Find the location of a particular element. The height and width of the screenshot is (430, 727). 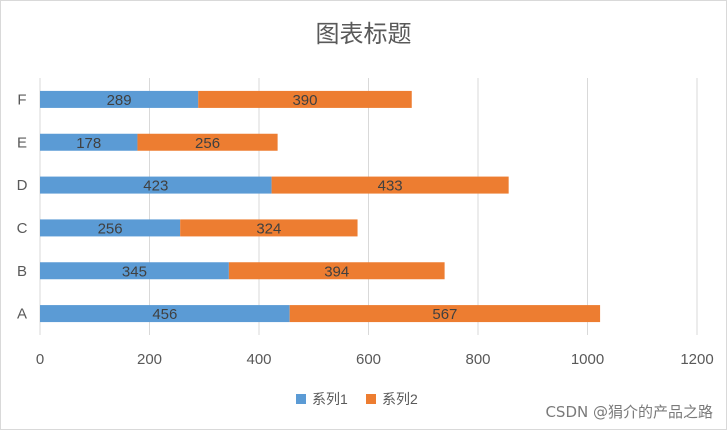

data-label: 390 is located at coordinates (304, 100).